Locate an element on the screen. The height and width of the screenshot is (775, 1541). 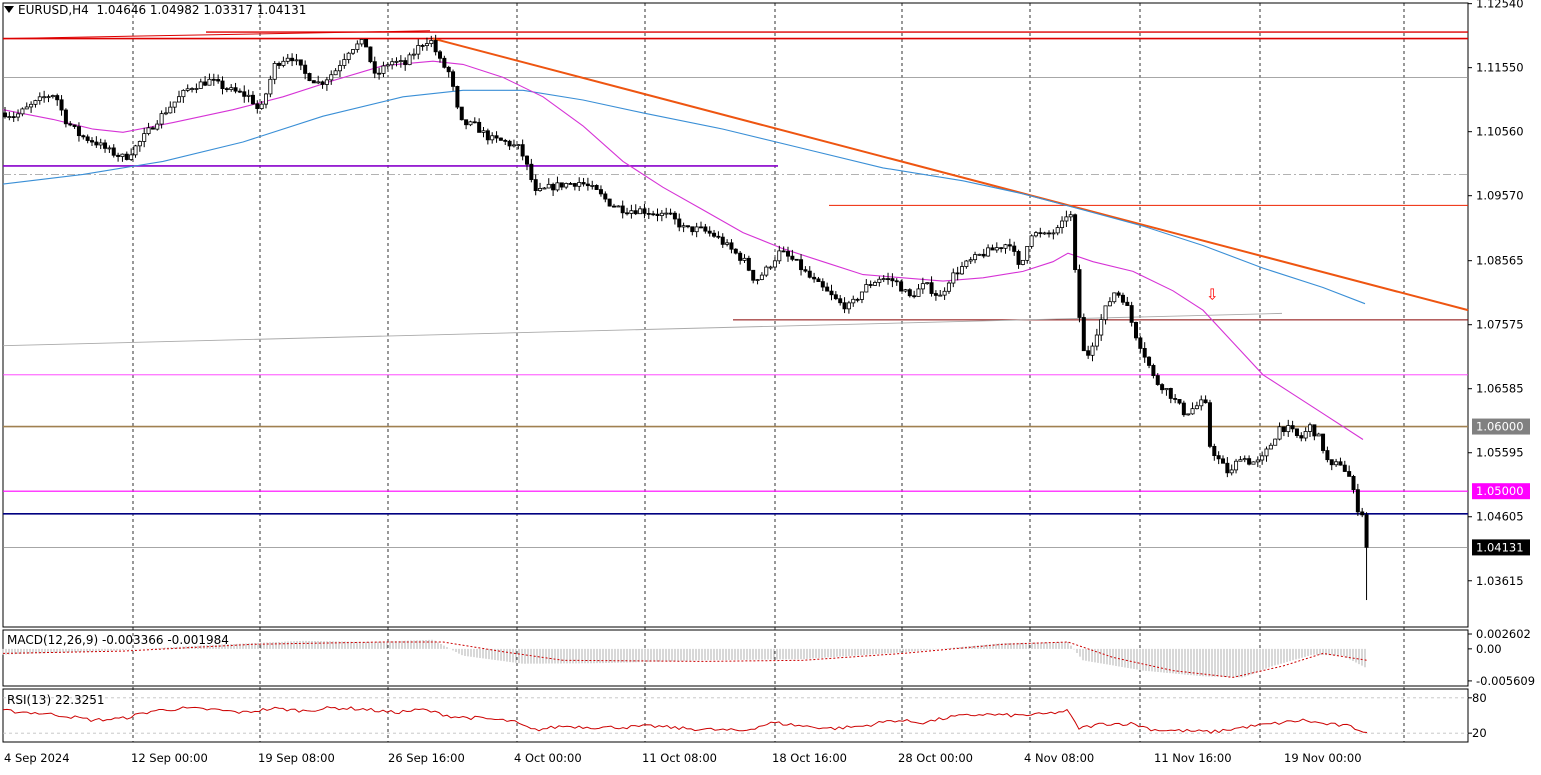
price-label-text: 1.06000 is located at coordinates (1500, 427).